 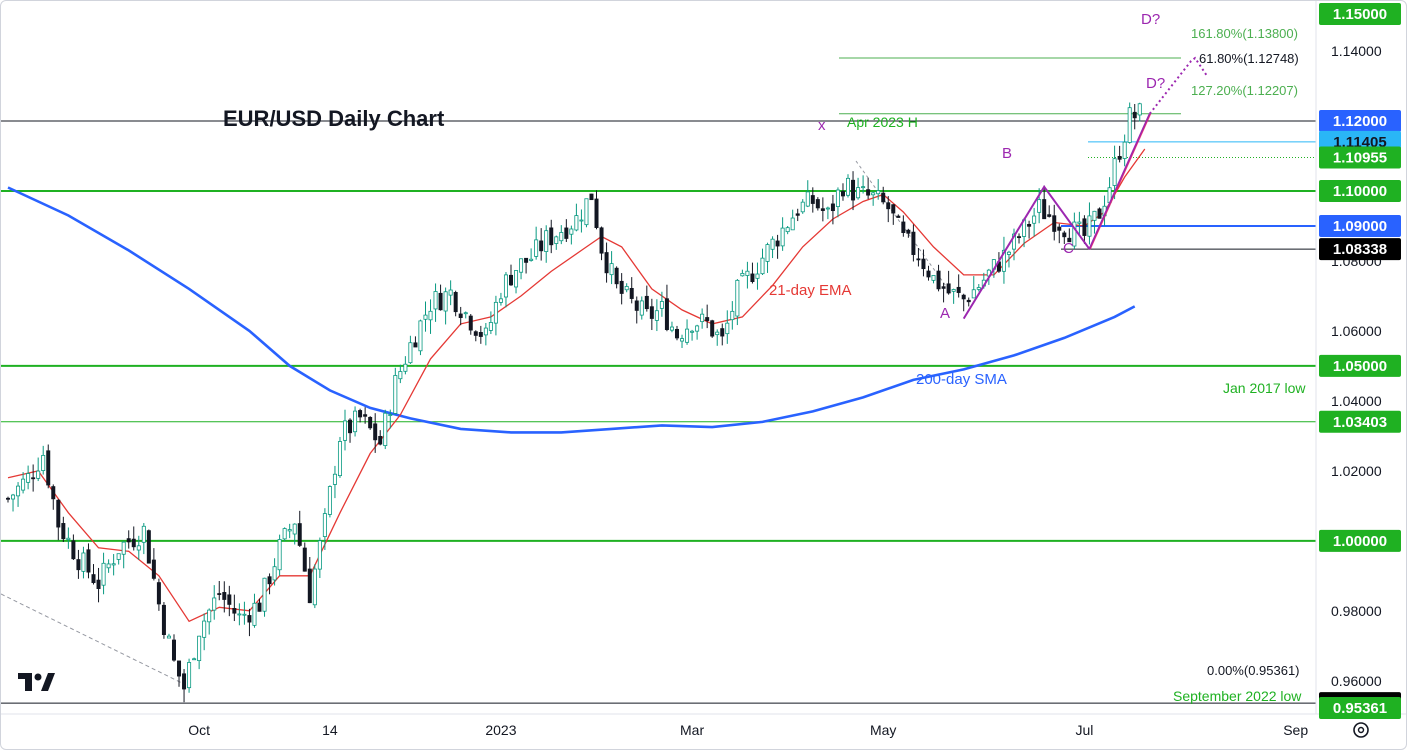 What do you see at coordinates (500, 730) in the screenshot?
I see `time-tick-label: 2023` at bounding box center [500, 730].